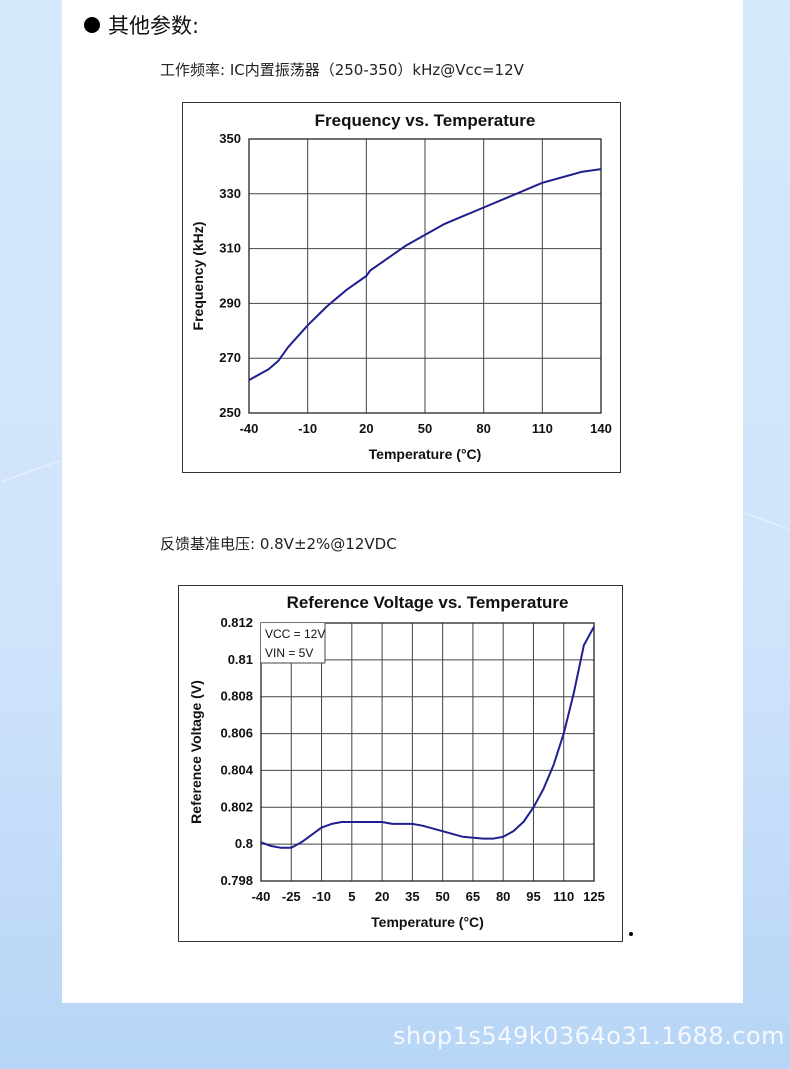 The height and width of the screenshot is (1069, 790). Describe the element at coordinates (230, 138) in the screenshot. I see `y-tick-label: 350` at that location.